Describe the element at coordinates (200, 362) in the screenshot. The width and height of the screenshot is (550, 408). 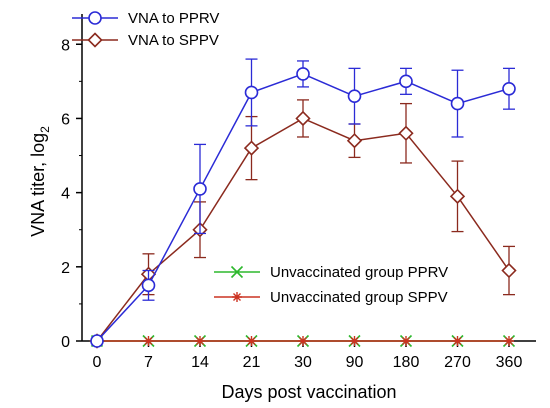
I see `x-tick-label: 14` at that location.